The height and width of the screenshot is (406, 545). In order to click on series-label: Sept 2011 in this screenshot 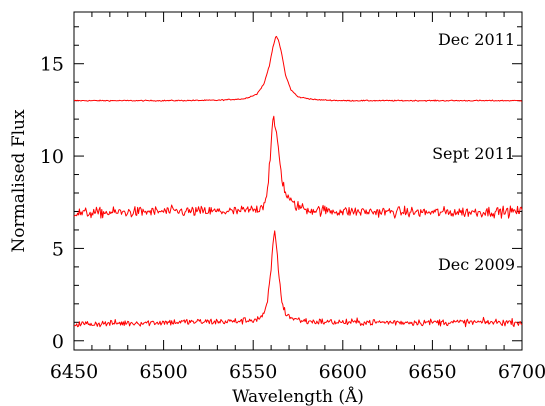, I will do `click(473, 153)`.